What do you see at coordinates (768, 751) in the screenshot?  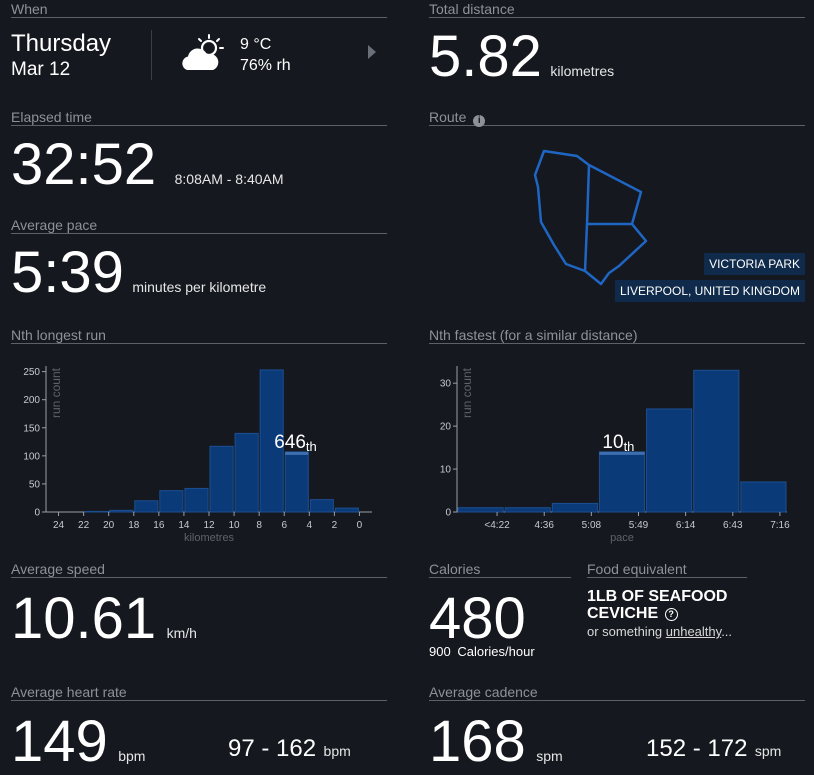 I see `cadence-range-unit: spm` at bounding box center [768, 751].